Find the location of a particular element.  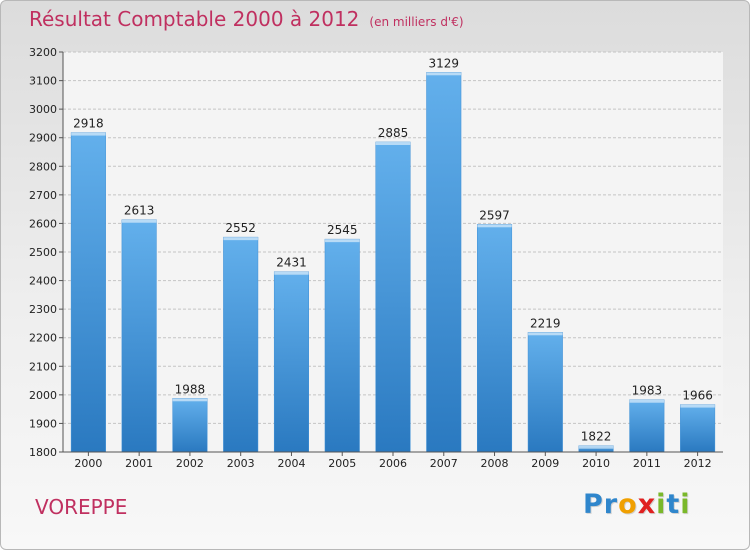

logo-letter: t is located at coordinates (673, 504).